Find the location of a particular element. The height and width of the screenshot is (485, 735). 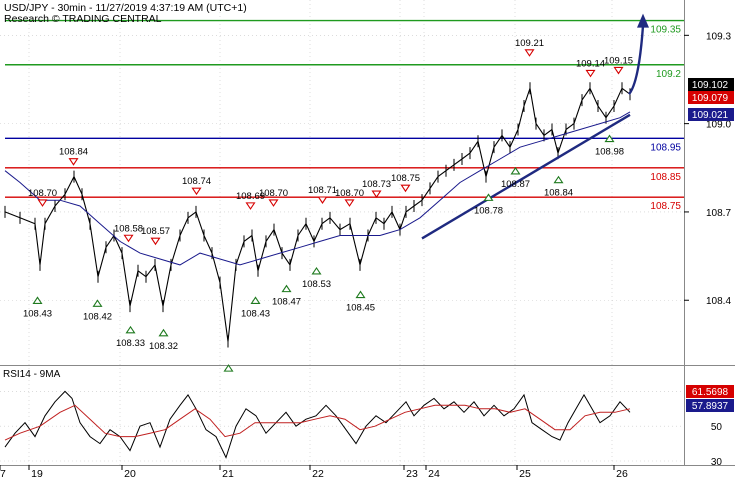

swing-low-label-8: 108.45 is located at coordinates (360, 308).